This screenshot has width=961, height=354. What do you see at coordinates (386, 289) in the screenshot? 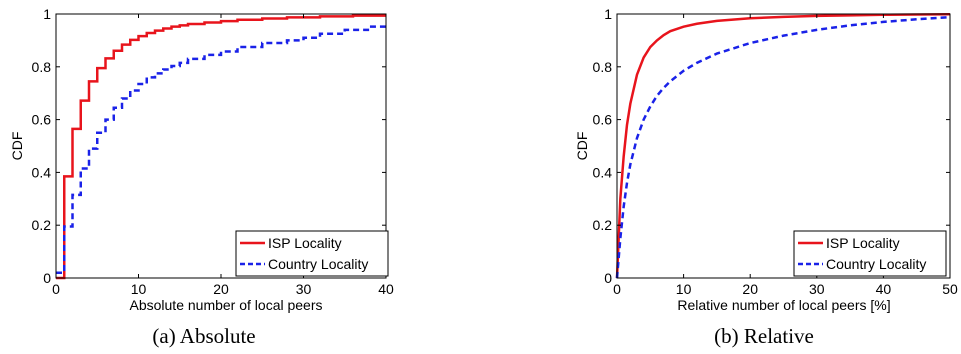
I see `x-tick-label-absolute: 40` at bounding box center [386, 289].